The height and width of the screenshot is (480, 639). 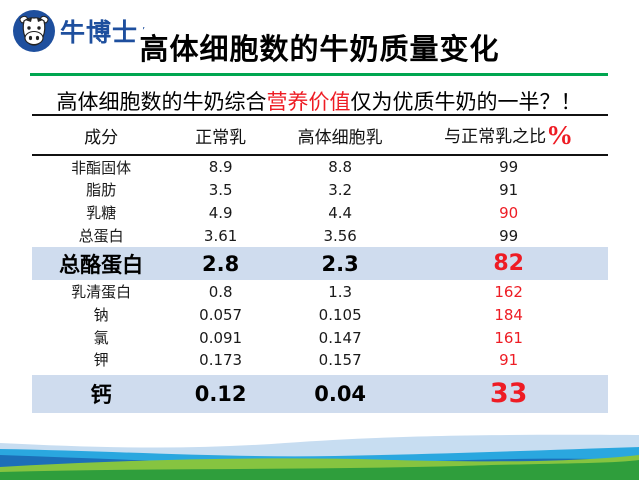 I want to click on brand-logo: 牛博士’, so click(x=78, y=31).